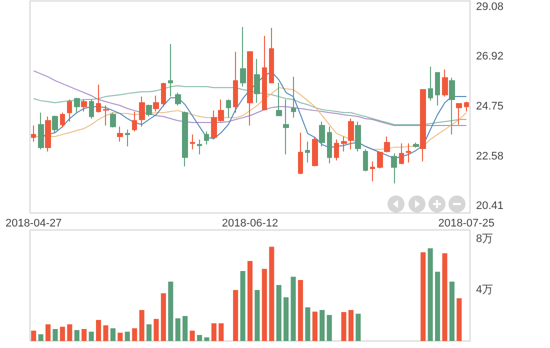  What do you see at coordinates (490, 56) in the screenshot?
I see `y-tick-label: 26.92` at bounding box center [490, 56].